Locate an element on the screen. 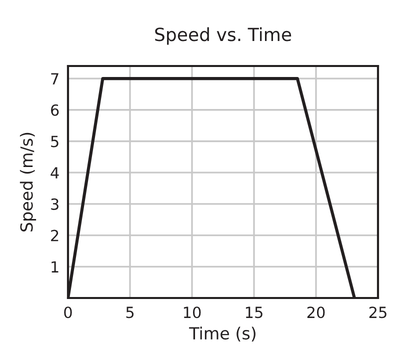  y-tick-label: 1 is located at coordinates (55, 266).